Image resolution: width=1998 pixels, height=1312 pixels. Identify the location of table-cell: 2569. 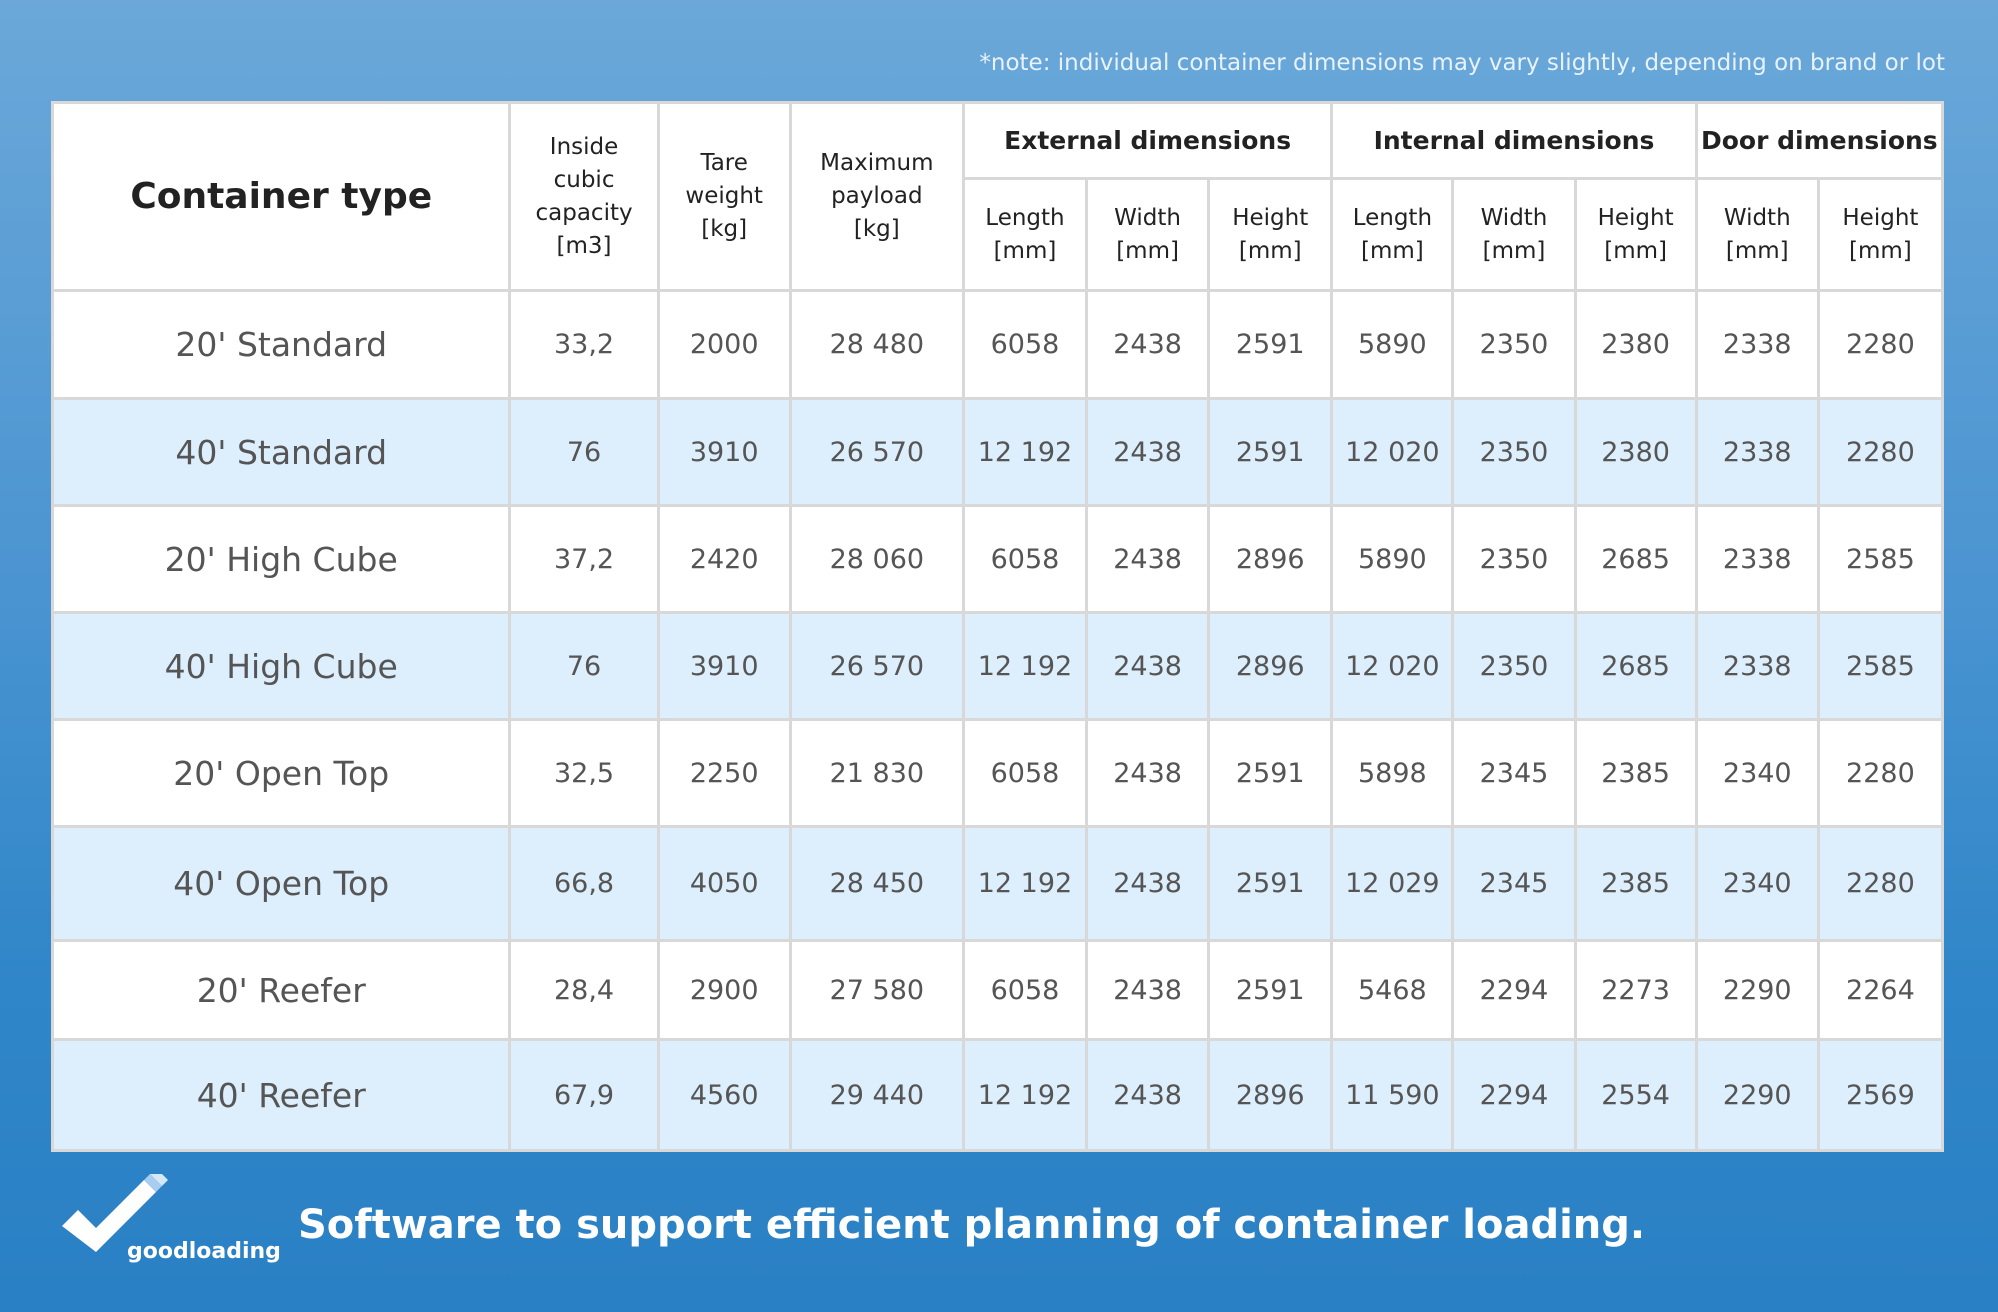
(1880, 1095).